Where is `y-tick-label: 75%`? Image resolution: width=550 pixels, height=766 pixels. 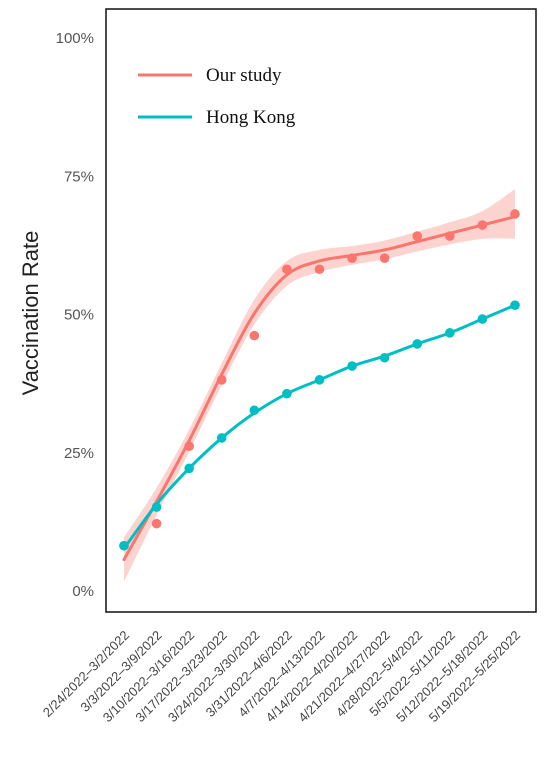
y-tick-label: 75% is located at coordinates (79, 176).